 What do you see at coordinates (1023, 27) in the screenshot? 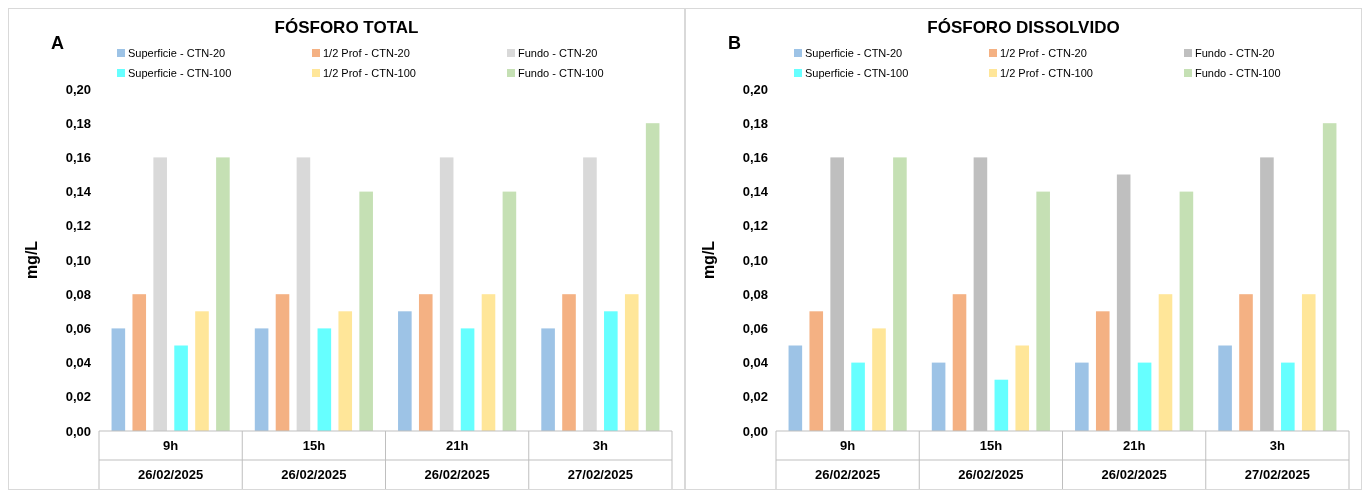
I see `chart-title: FÓSFORO DISSOLVIDO` at bounding box center [1023, 27].